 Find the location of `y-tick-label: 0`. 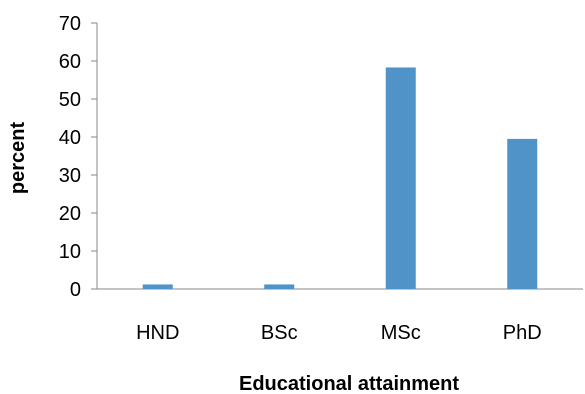

y-tick-label: 0 is located at coordinates (75, 290).